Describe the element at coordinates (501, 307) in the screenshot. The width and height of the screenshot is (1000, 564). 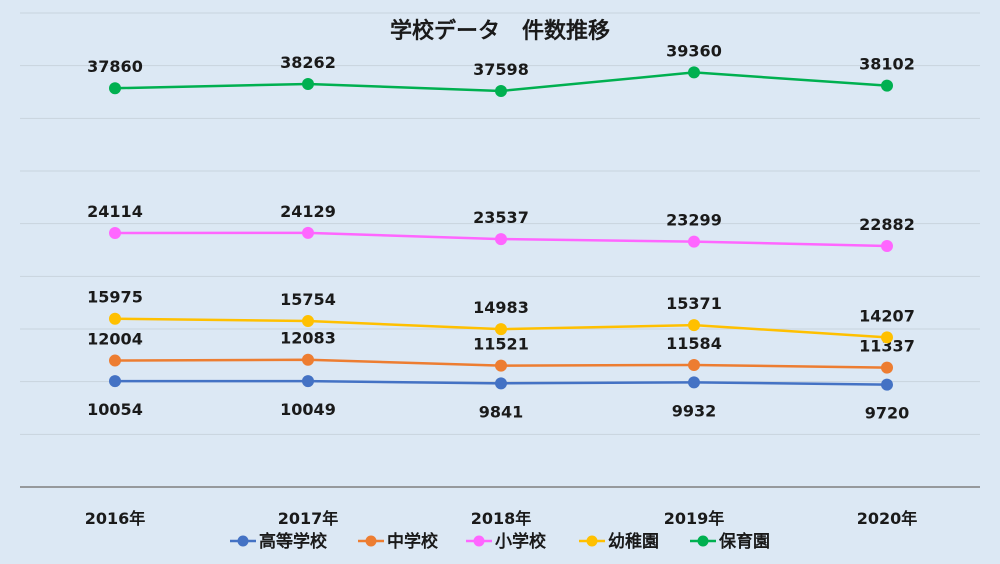
I see `data-label: 14983` at that location.